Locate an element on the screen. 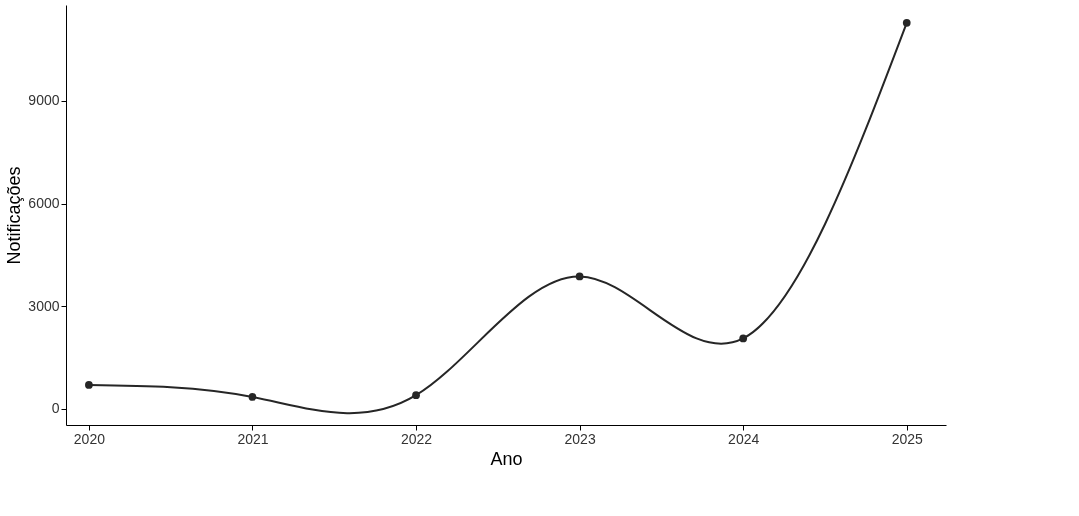 The height and width of the screenshot is (516, 1079). y-tick-label: 9000 is located at coordinates (44, 100).